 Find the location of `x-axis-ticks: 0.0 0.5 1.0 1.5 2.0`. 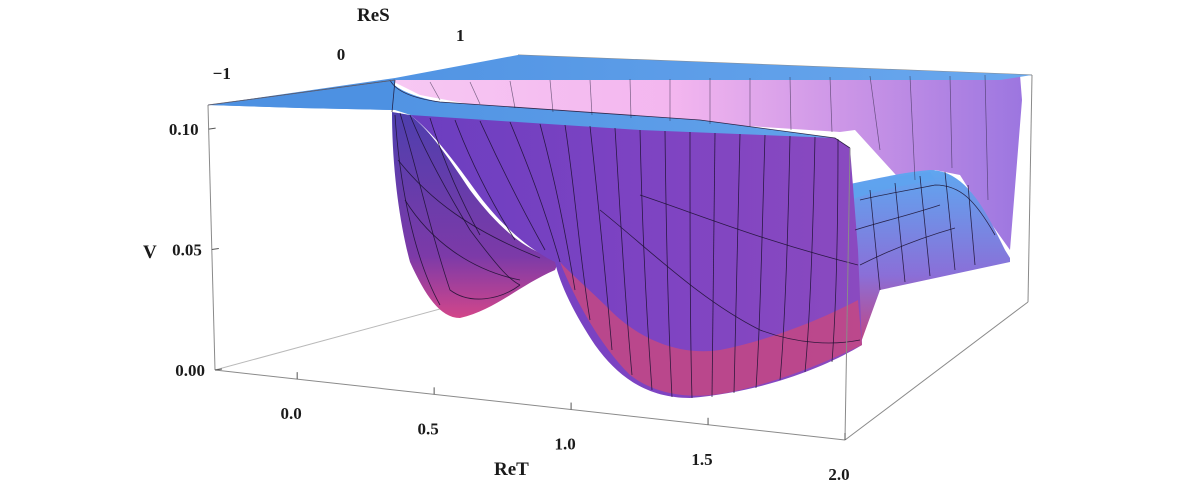

x-axis-ticks: 0.0 0.5 1.0 1.5 2.0 is located at coordinates (565, 428).